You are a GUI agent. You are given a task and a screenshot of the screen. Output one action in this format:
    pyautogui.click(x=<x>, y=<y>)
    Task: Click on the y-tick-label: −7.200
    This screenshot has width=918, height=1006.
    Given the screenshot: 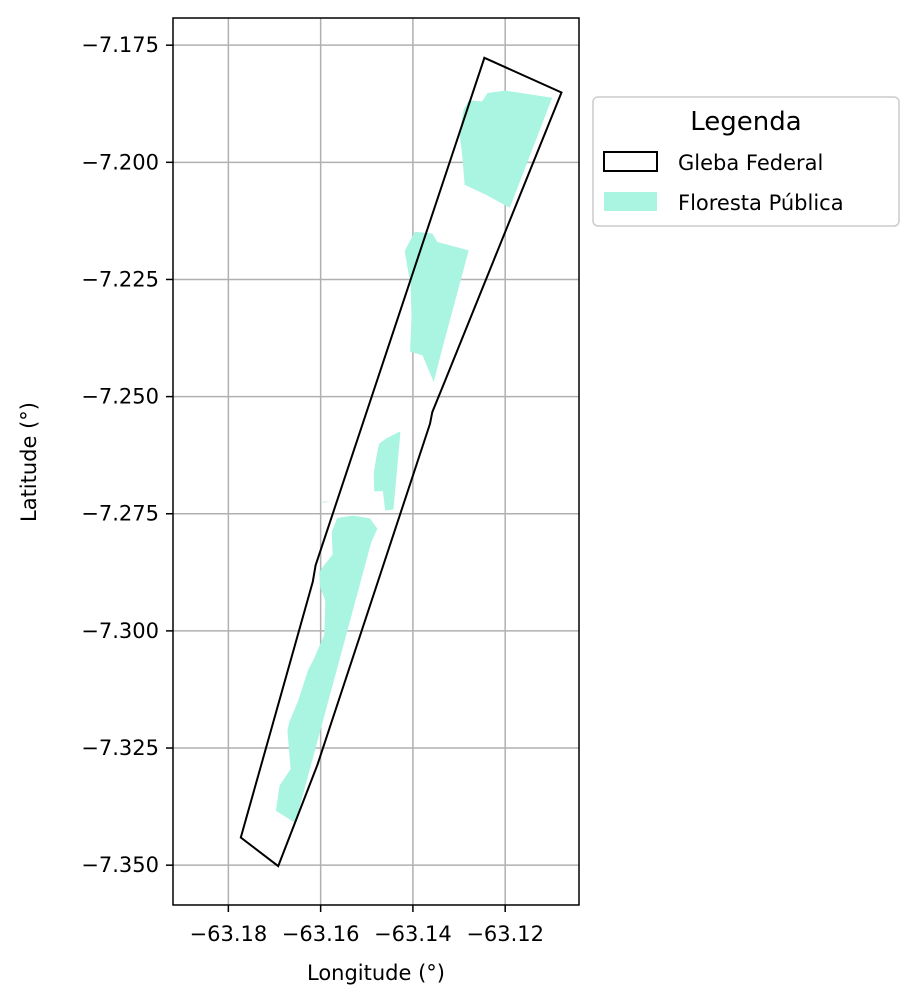 What is the action you would take?
    pyautogui.click(x=120, y=162)
    